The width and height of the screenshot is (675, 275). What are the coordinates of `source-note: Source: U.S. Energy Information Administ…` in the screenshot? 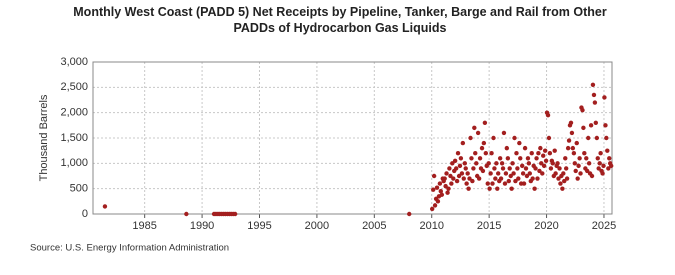 It's located at (129, 248).